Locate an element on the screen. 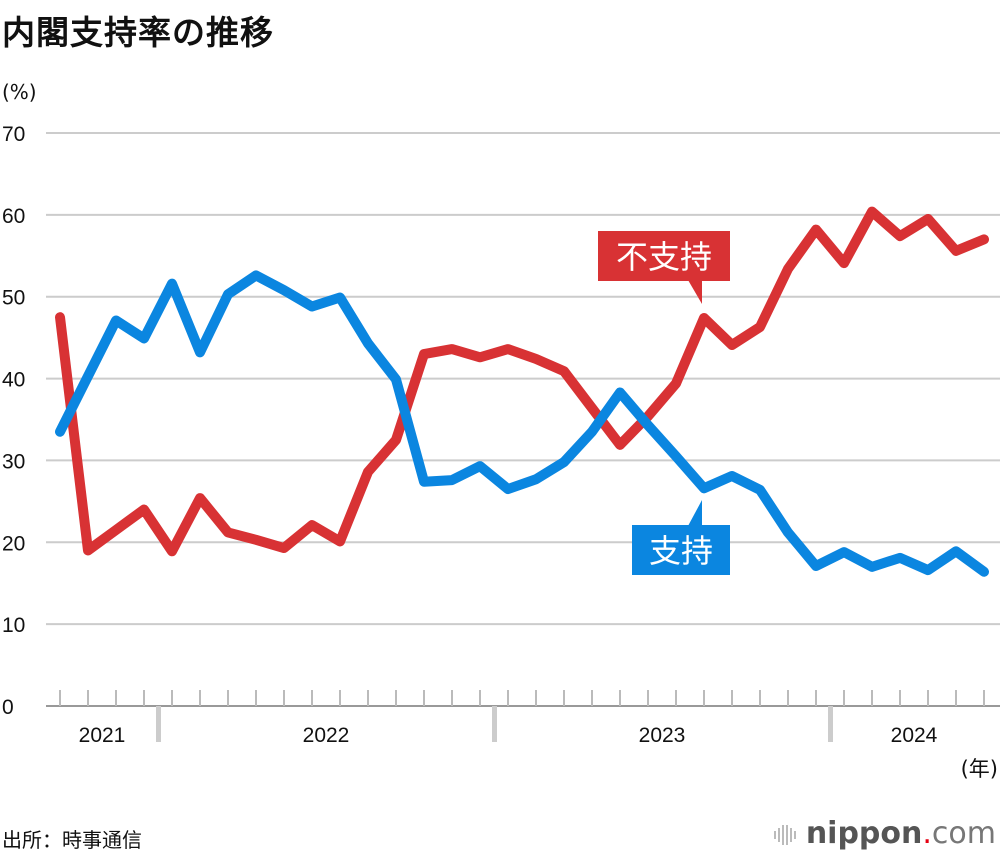  label-approval: 支持 is located at coordinates (681, 537).